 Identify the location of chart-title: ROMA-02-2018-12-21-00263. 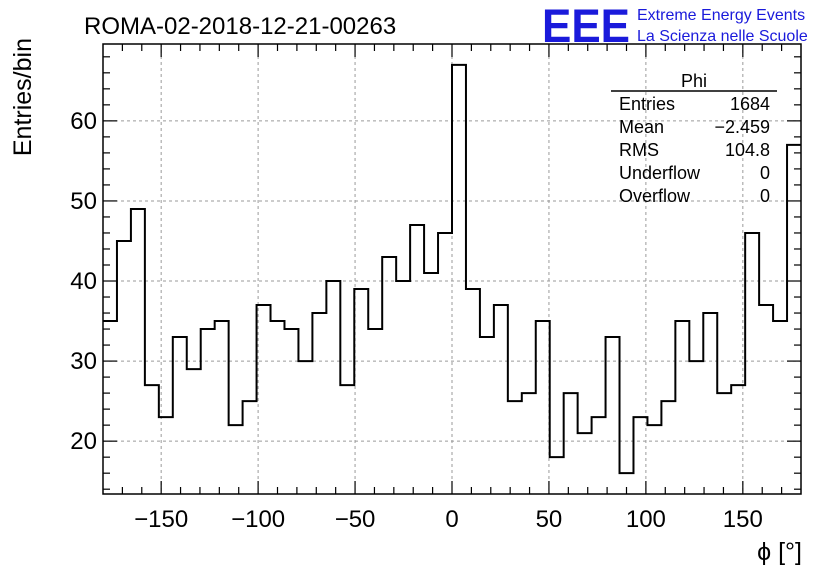
(240, 26).